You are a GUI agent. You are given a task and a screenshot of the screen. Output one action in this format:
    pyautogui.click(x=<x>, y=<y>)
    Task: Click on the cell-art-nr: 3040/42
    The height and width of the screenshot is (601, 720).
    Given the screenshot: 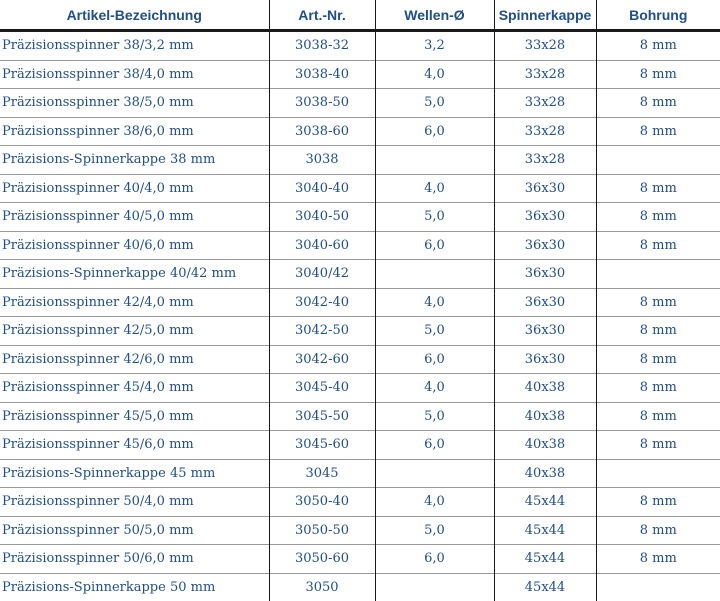 What is the action you would take?
    pyautogui.click(x=322, y=274)
    